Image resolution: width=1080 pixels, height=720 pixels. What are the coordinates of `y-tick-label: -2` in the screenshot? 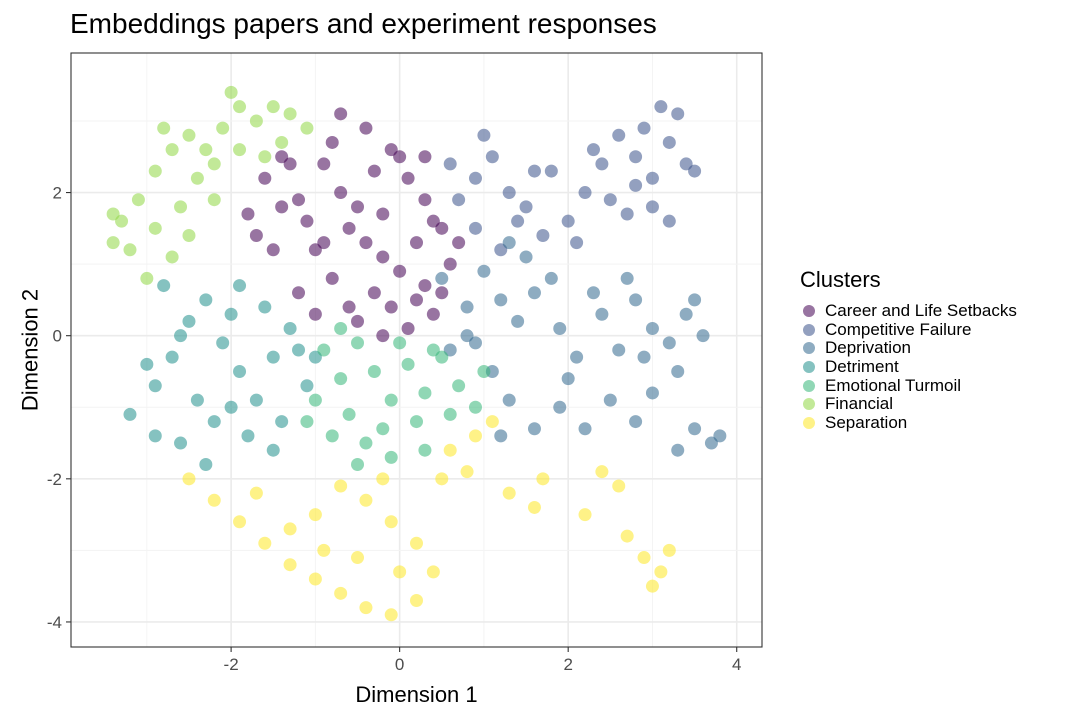 It's located at (54, 479).